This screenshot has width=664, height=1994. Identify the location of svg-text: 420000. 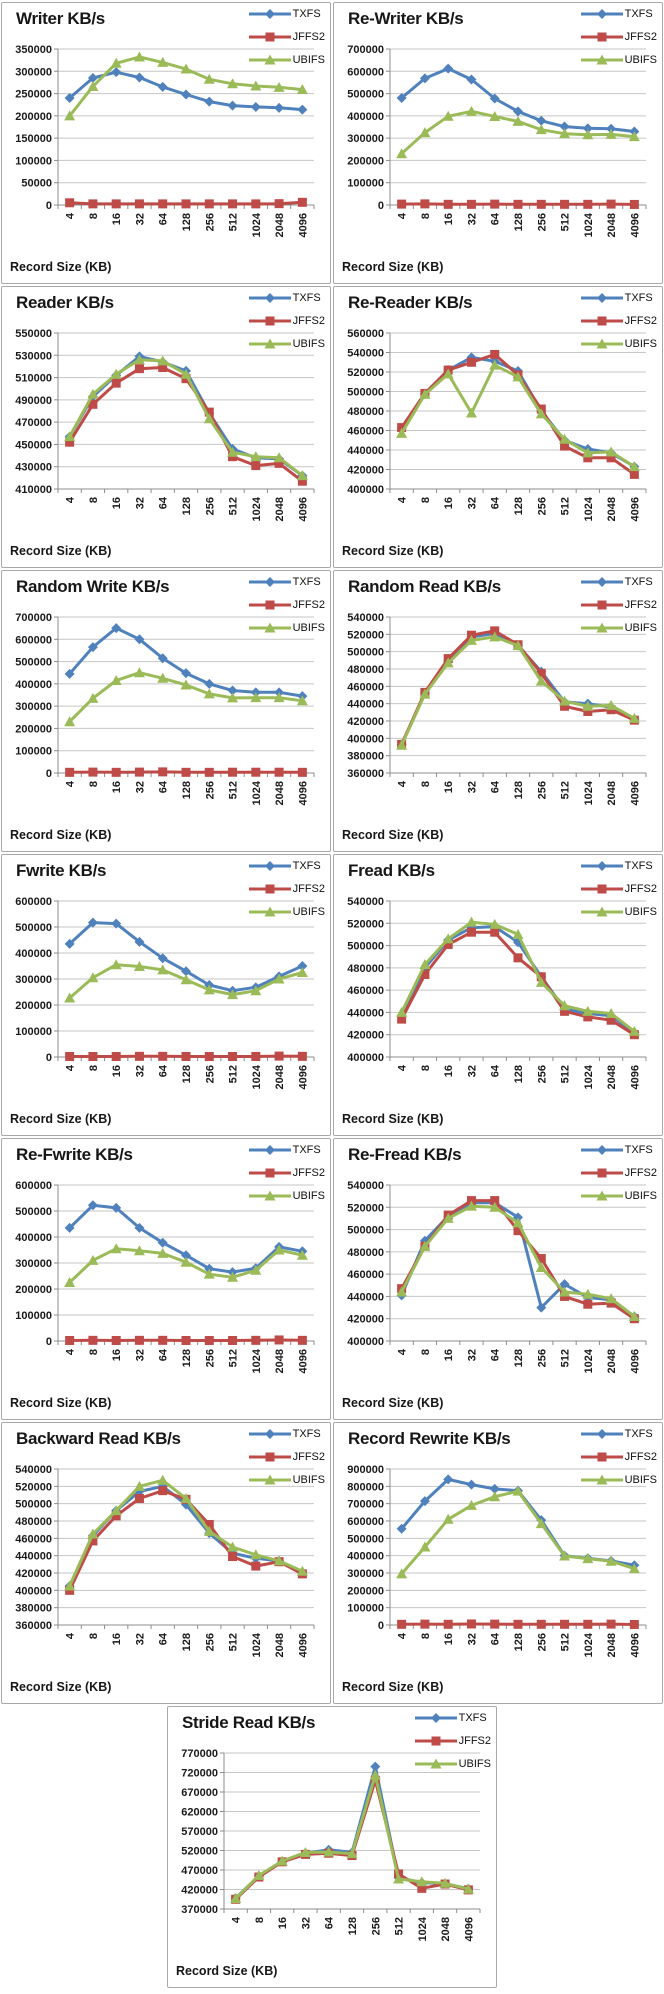
(33, 1574).